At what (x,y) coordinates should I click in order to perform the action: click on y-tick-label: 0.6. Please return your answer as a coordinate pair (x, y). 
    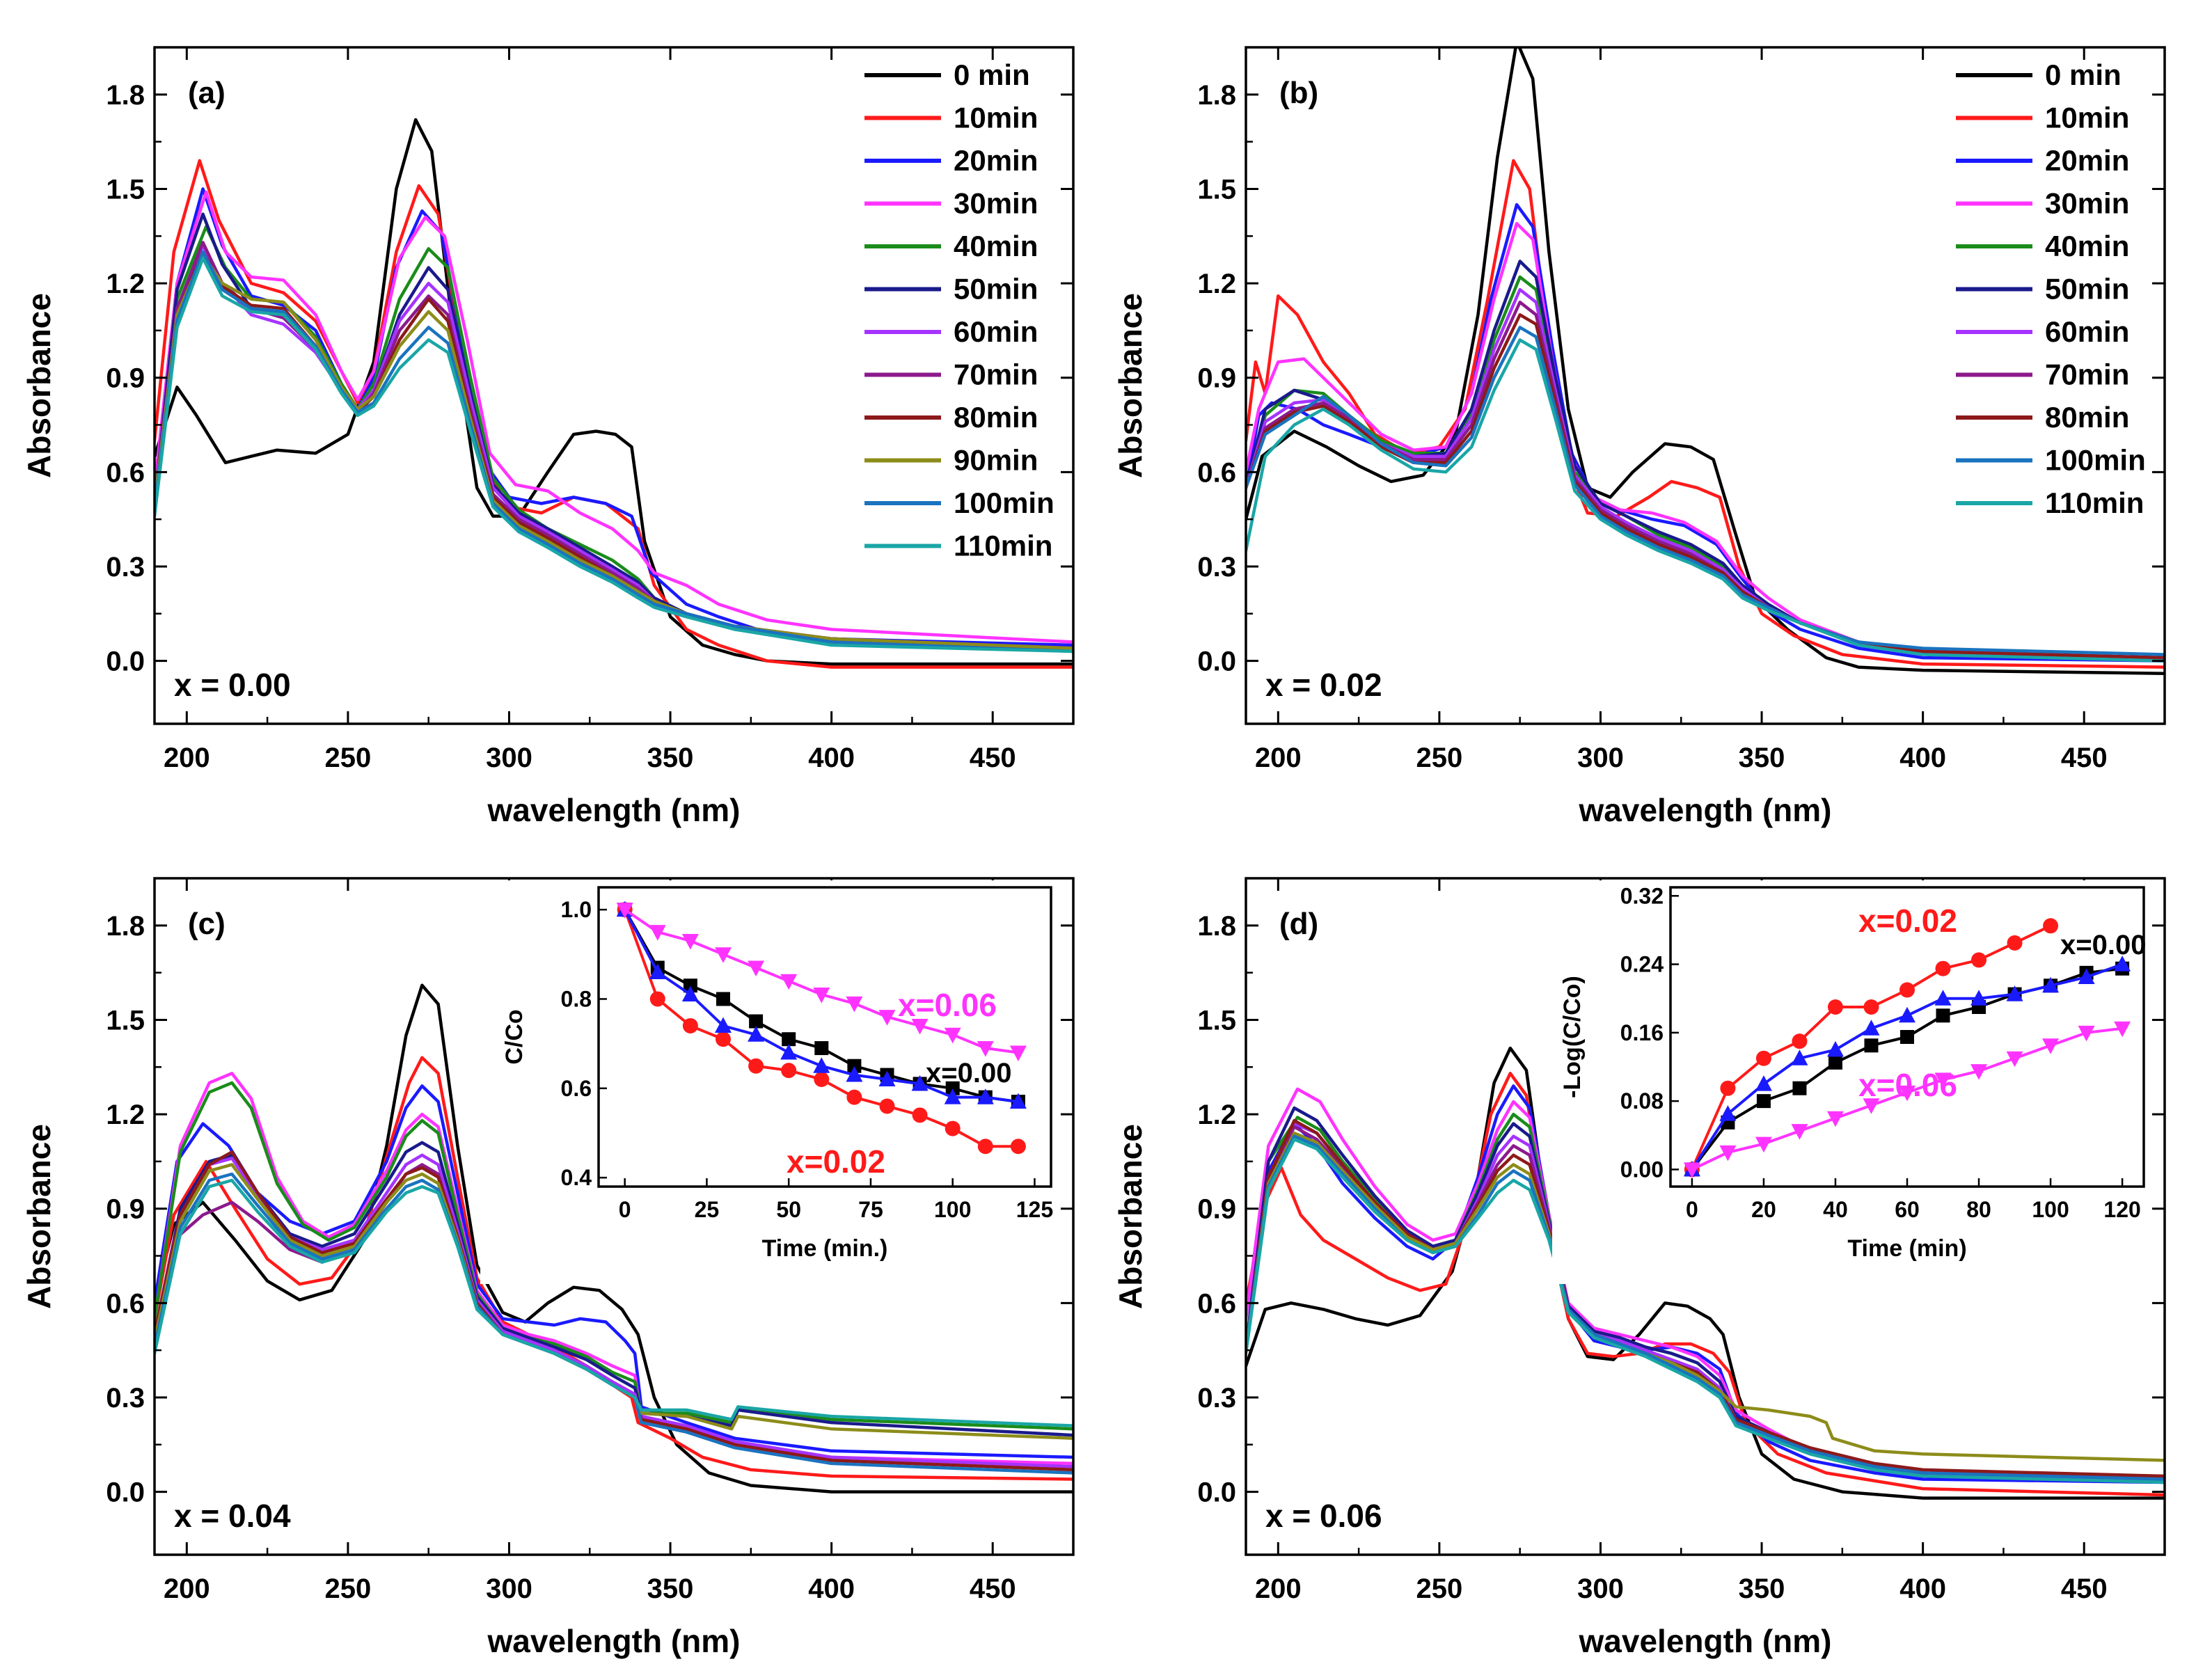
    Looking at the image, I should click on (125, 472).